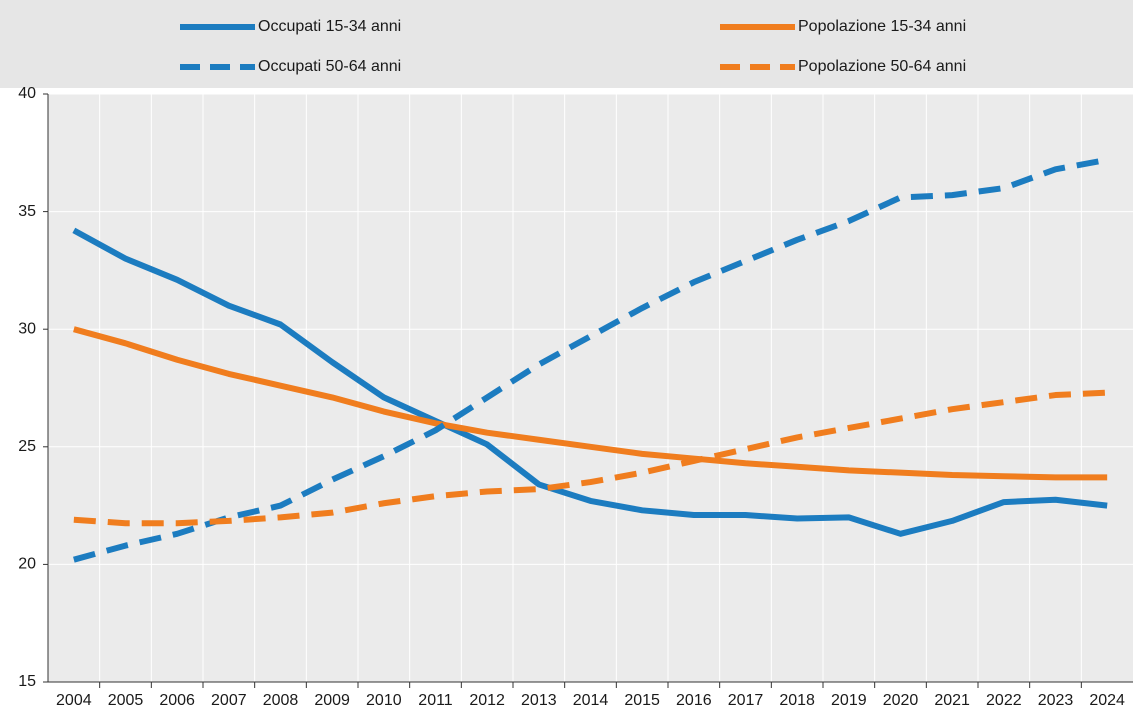 The width and height of the screenshot is (1133, 718). What do you see at coordinates (539, 700) in the screenshot?
I see `x-tick-label: 2013` at bounding box center [539, 700].